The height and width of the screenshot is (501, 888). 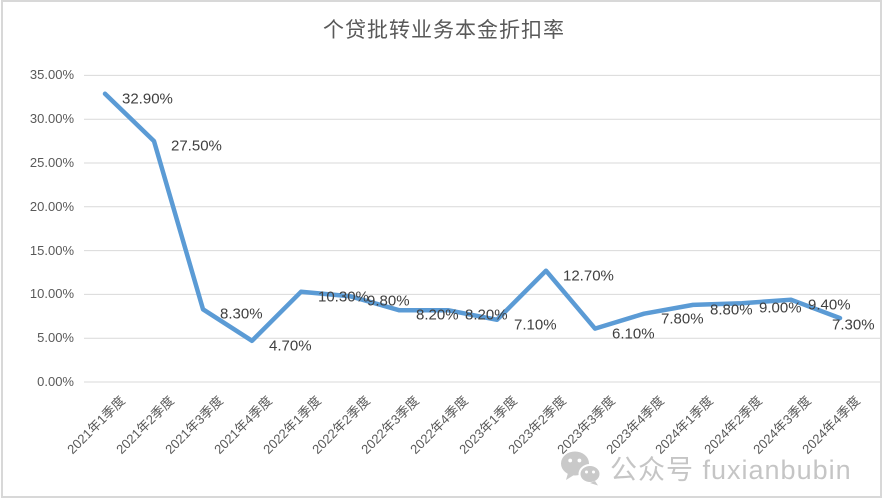 What do you see at coordinates (147, 99) in the screenshot?
I see `data-label: 32.90%` at bounding box center [147, 99].